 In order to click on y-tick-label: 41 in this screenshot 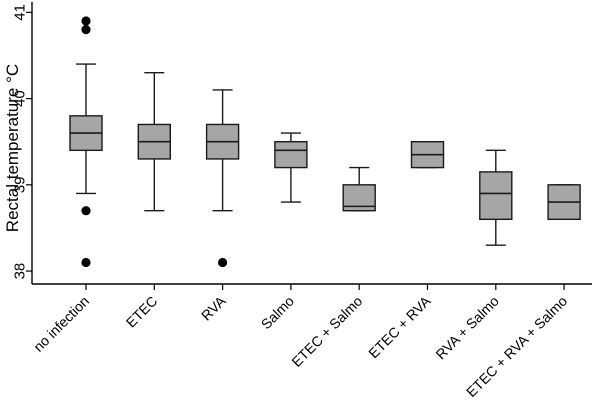, I will do `click(19, 12)`.